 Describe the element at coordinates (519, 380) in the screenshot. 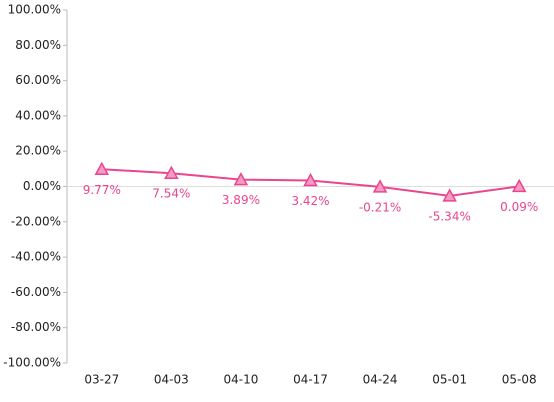

I see `x-tick-label: 05-08` at that location.